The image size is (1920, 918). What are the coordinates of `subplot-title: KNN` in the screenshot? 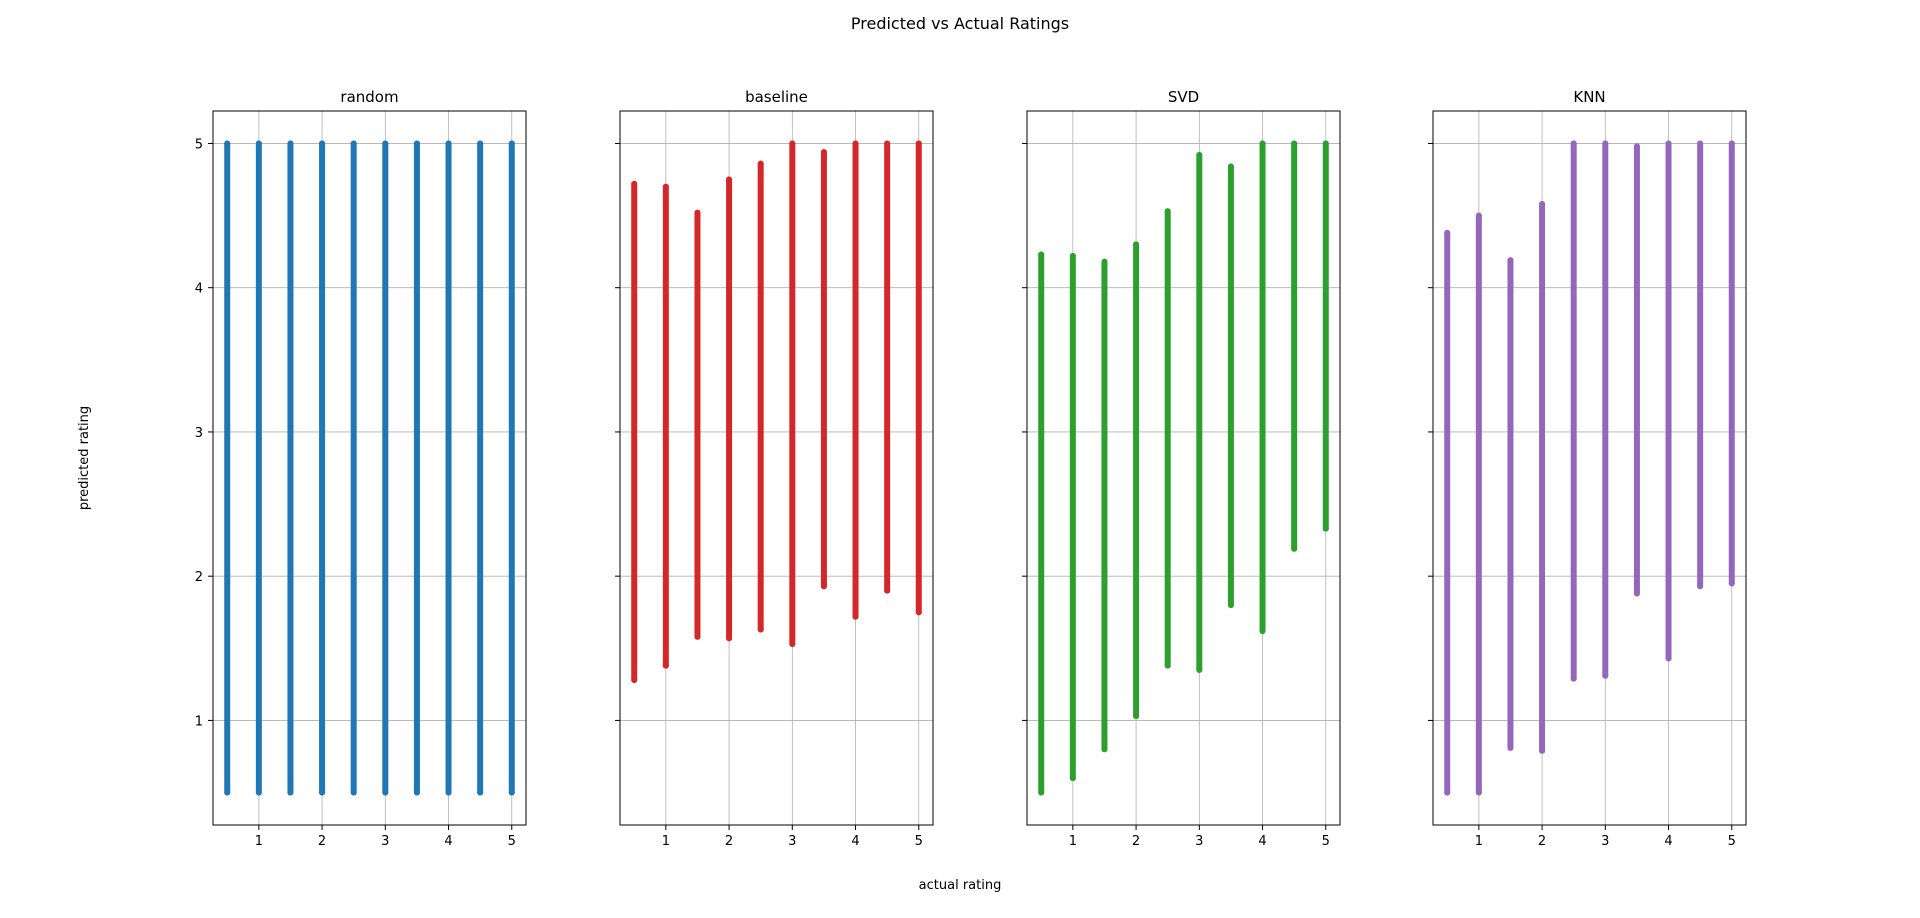 It's located at (1589, 97).